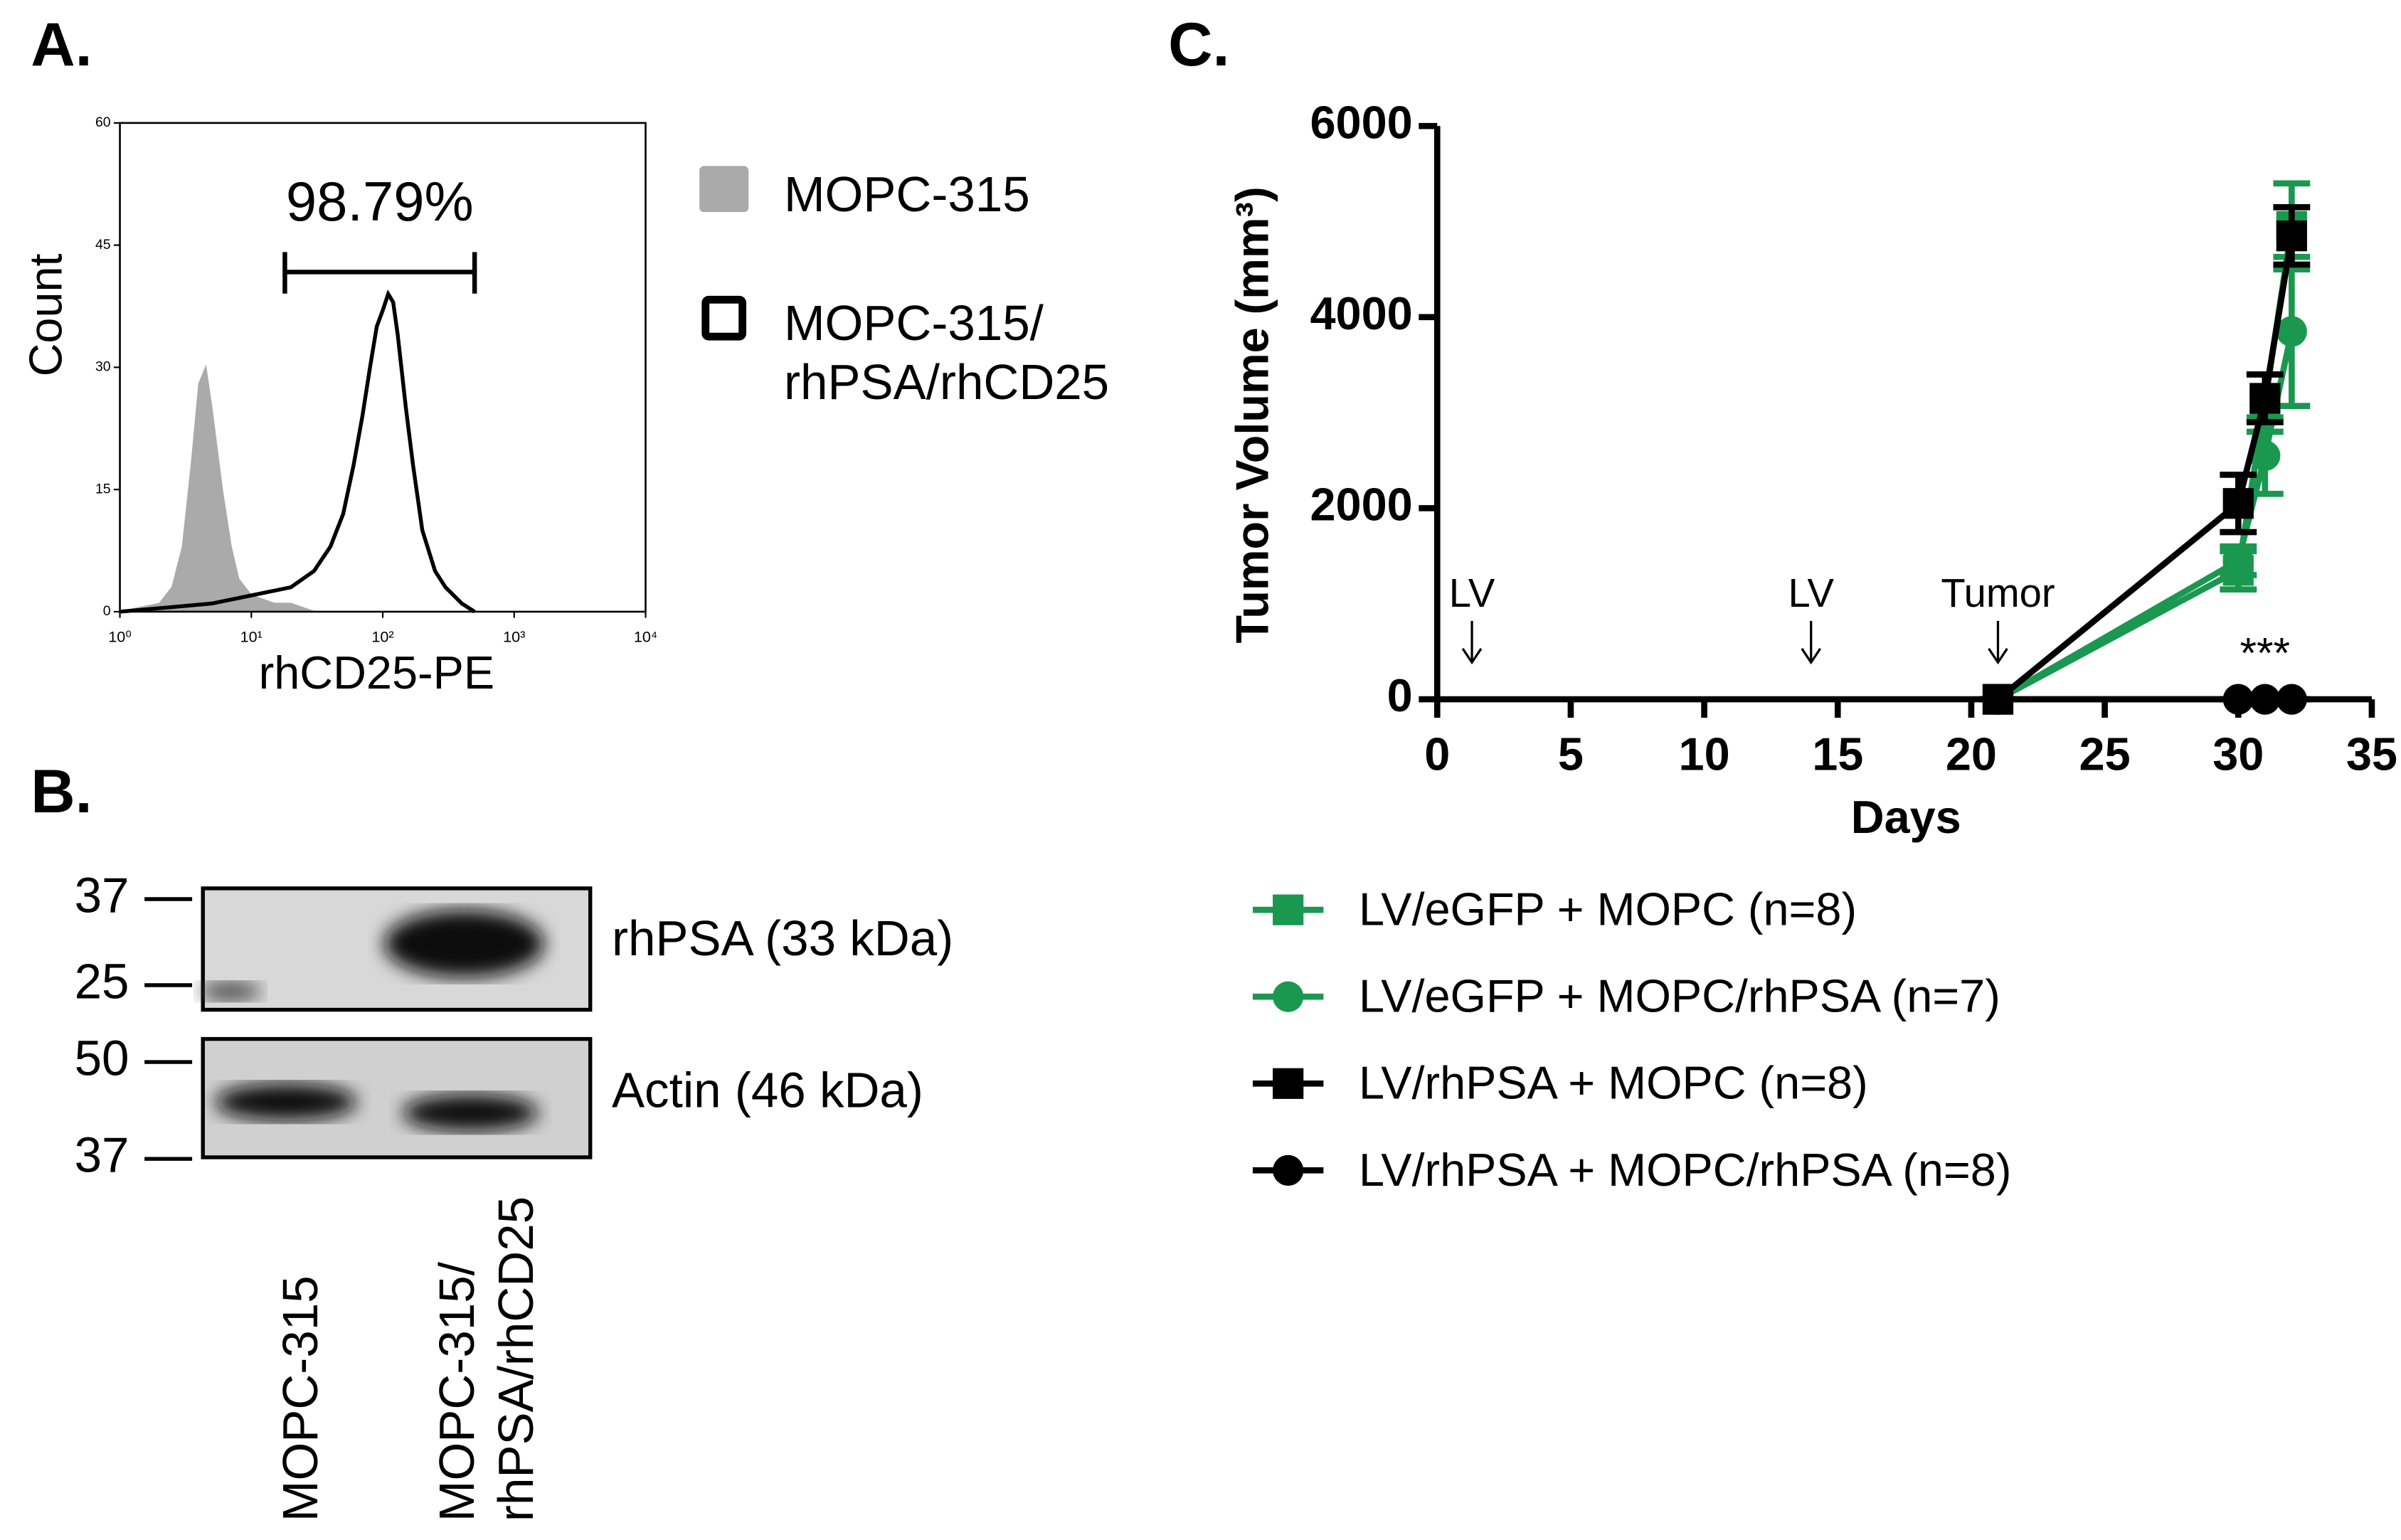  I want to click on band-label: Actin (46 kDa), so click(767, 1090).